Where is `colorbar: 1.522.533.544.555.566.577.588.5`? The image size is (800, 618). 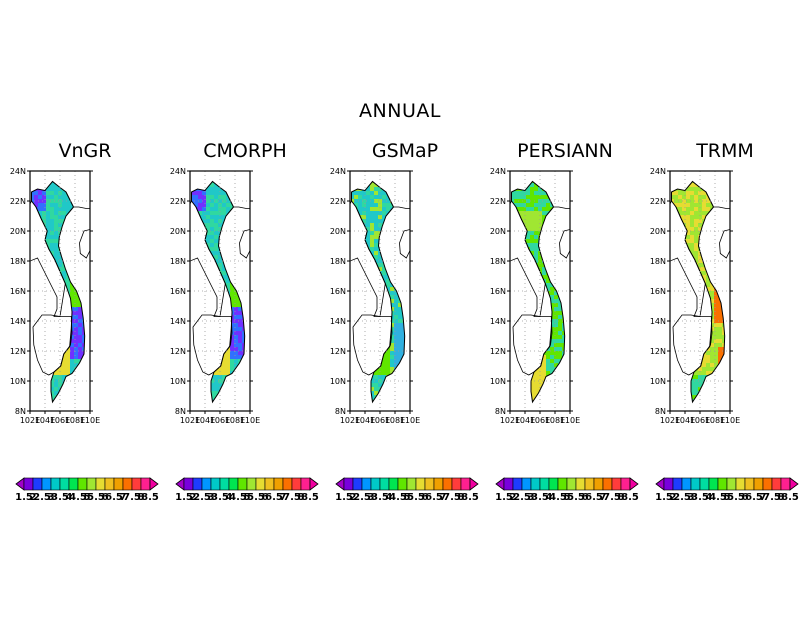
colorbar: 1.522.533.544.555.566.577.588.5 is located at coordinates (567, 490).